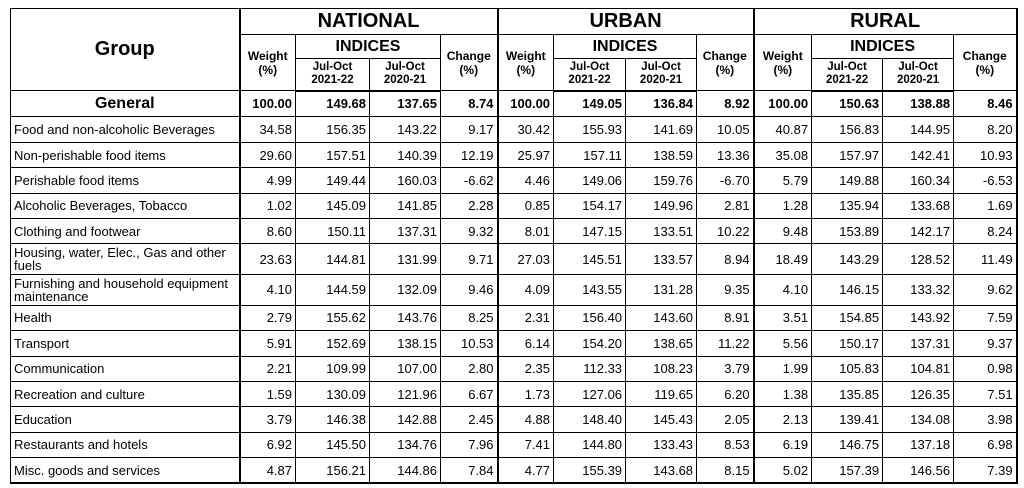  What do you see at coordinates (525, 445) in the screenshot?
I see `urban-weight-cell: 7.41` at bounding box center [525, 445].